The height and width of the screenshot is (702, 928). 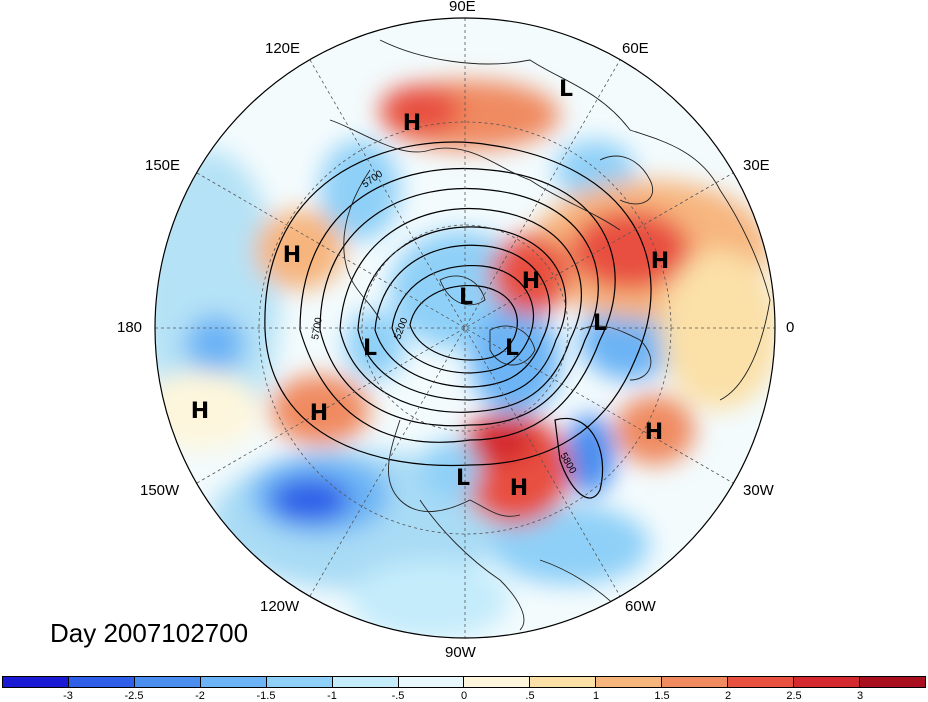 What do you see at coordinates (332, 696) in the screenshot?
I see `colorbar-tick-label: -1` at bounding box center [332, 696].